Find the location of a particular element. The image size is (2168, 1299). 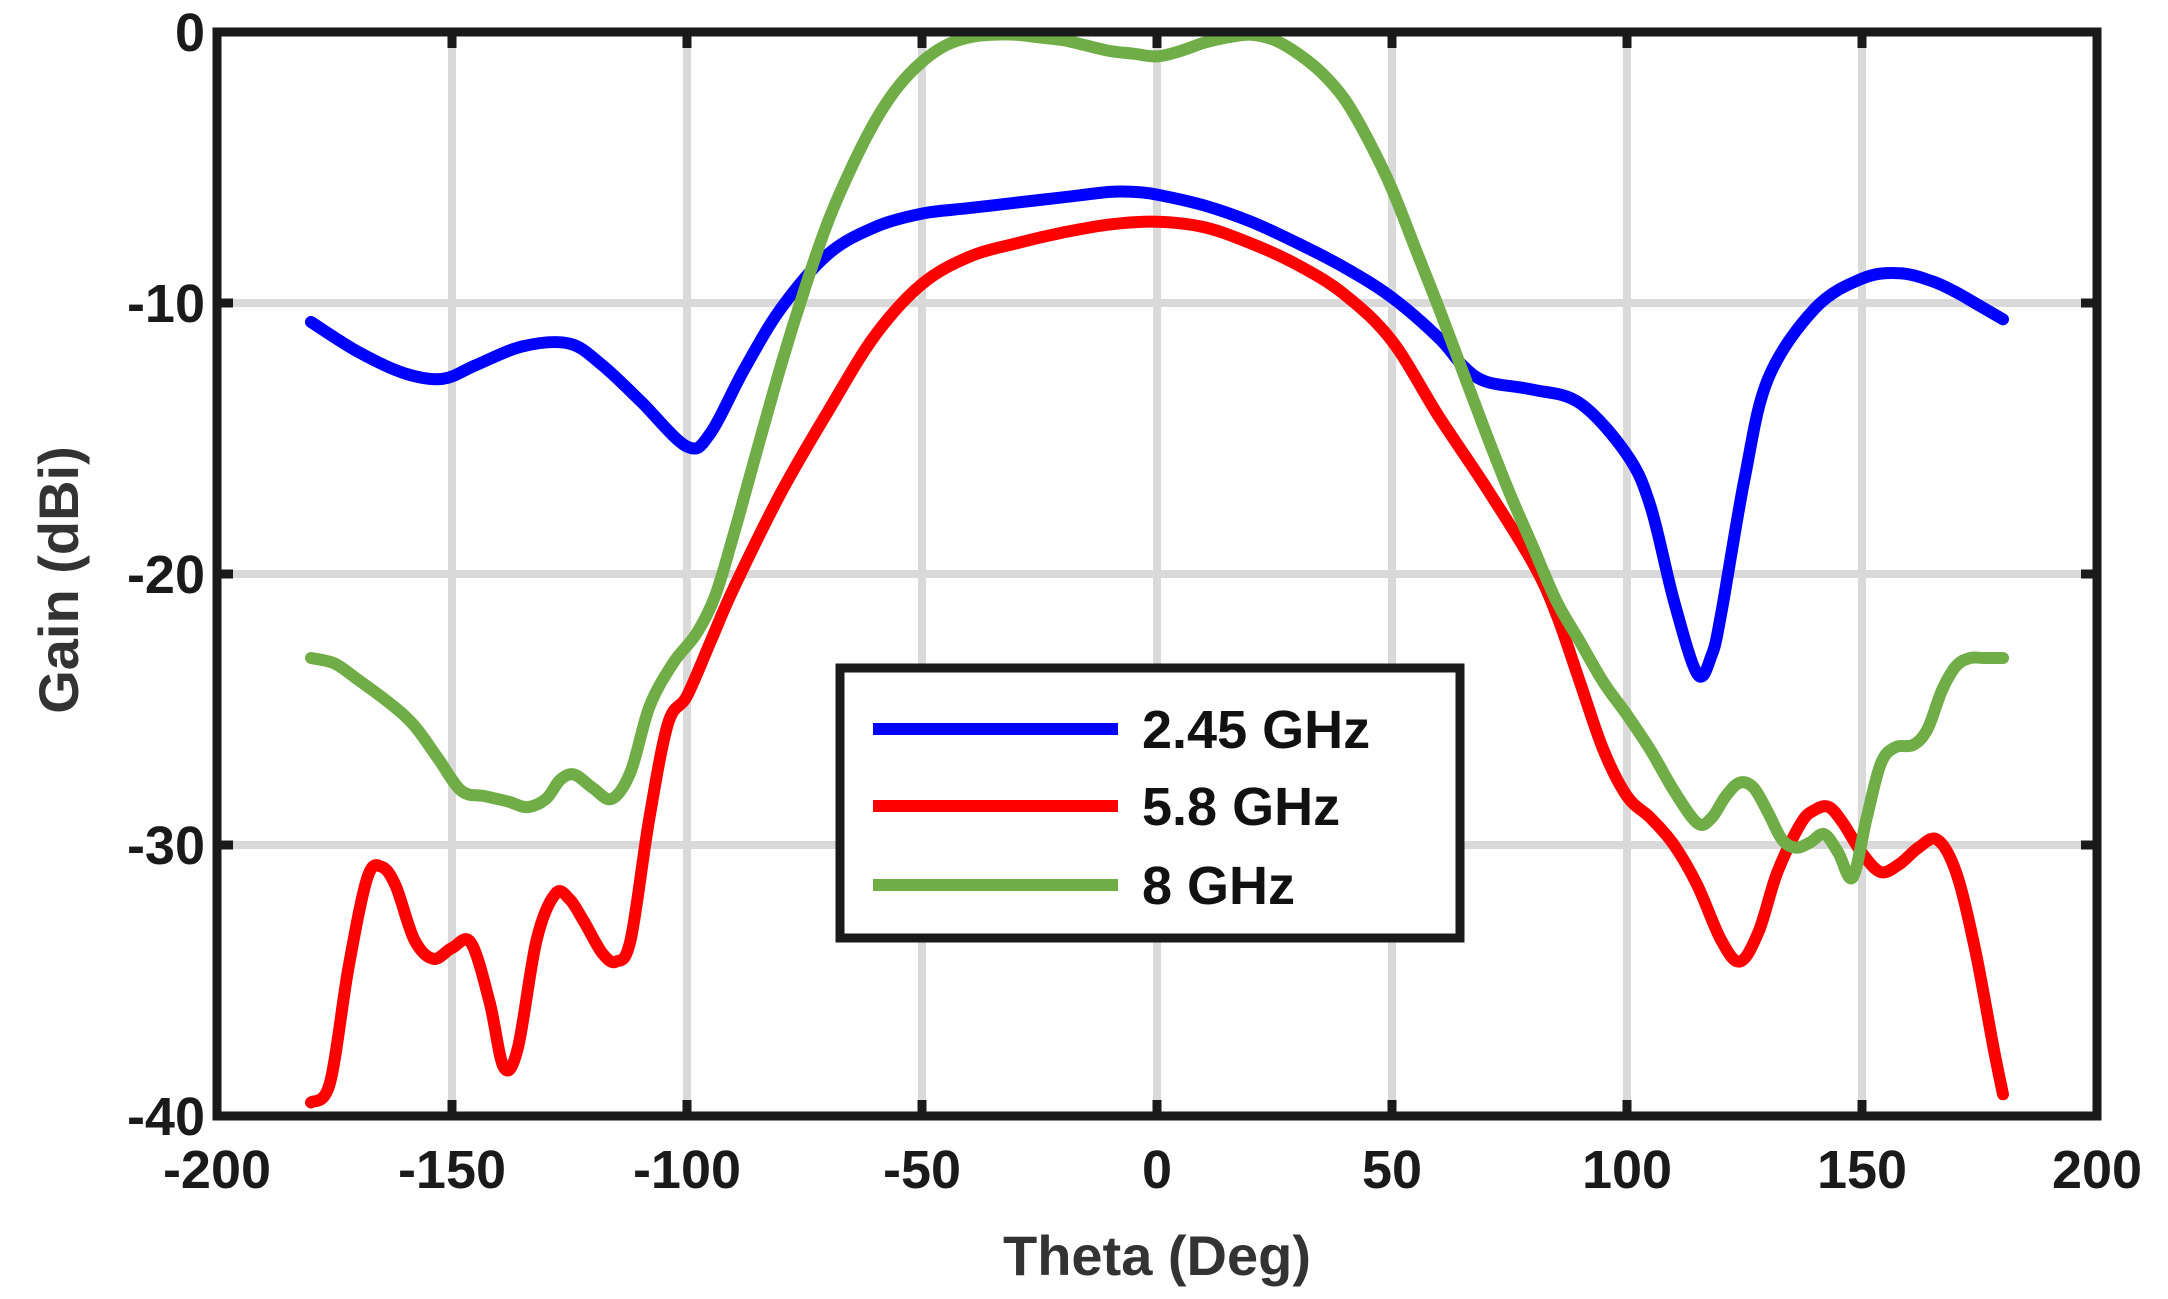

legend-label-2-45-ghz: 2.45 GHz is located at coordinates (1256, 730).